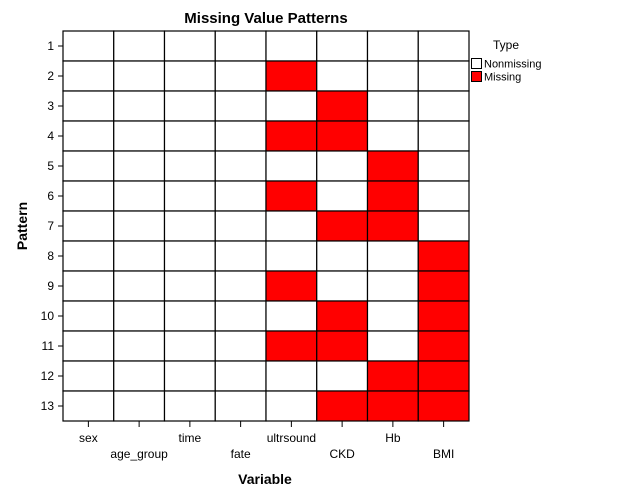  I want to click on x-tick-label: time, so click(190, 438).